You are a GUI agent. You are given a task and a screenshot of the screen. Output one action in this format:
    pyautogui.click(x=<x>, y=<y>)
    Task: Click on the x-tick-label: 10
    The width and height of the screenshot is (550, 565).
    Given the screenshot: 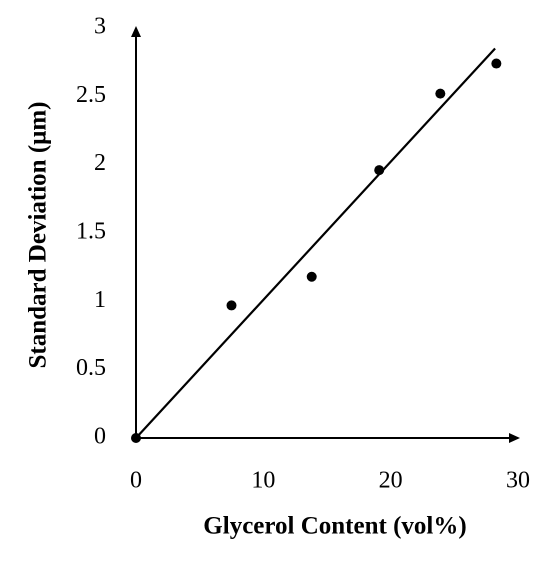 What is the action you would take?
    pyautogui.click(x=263, y=481)
    